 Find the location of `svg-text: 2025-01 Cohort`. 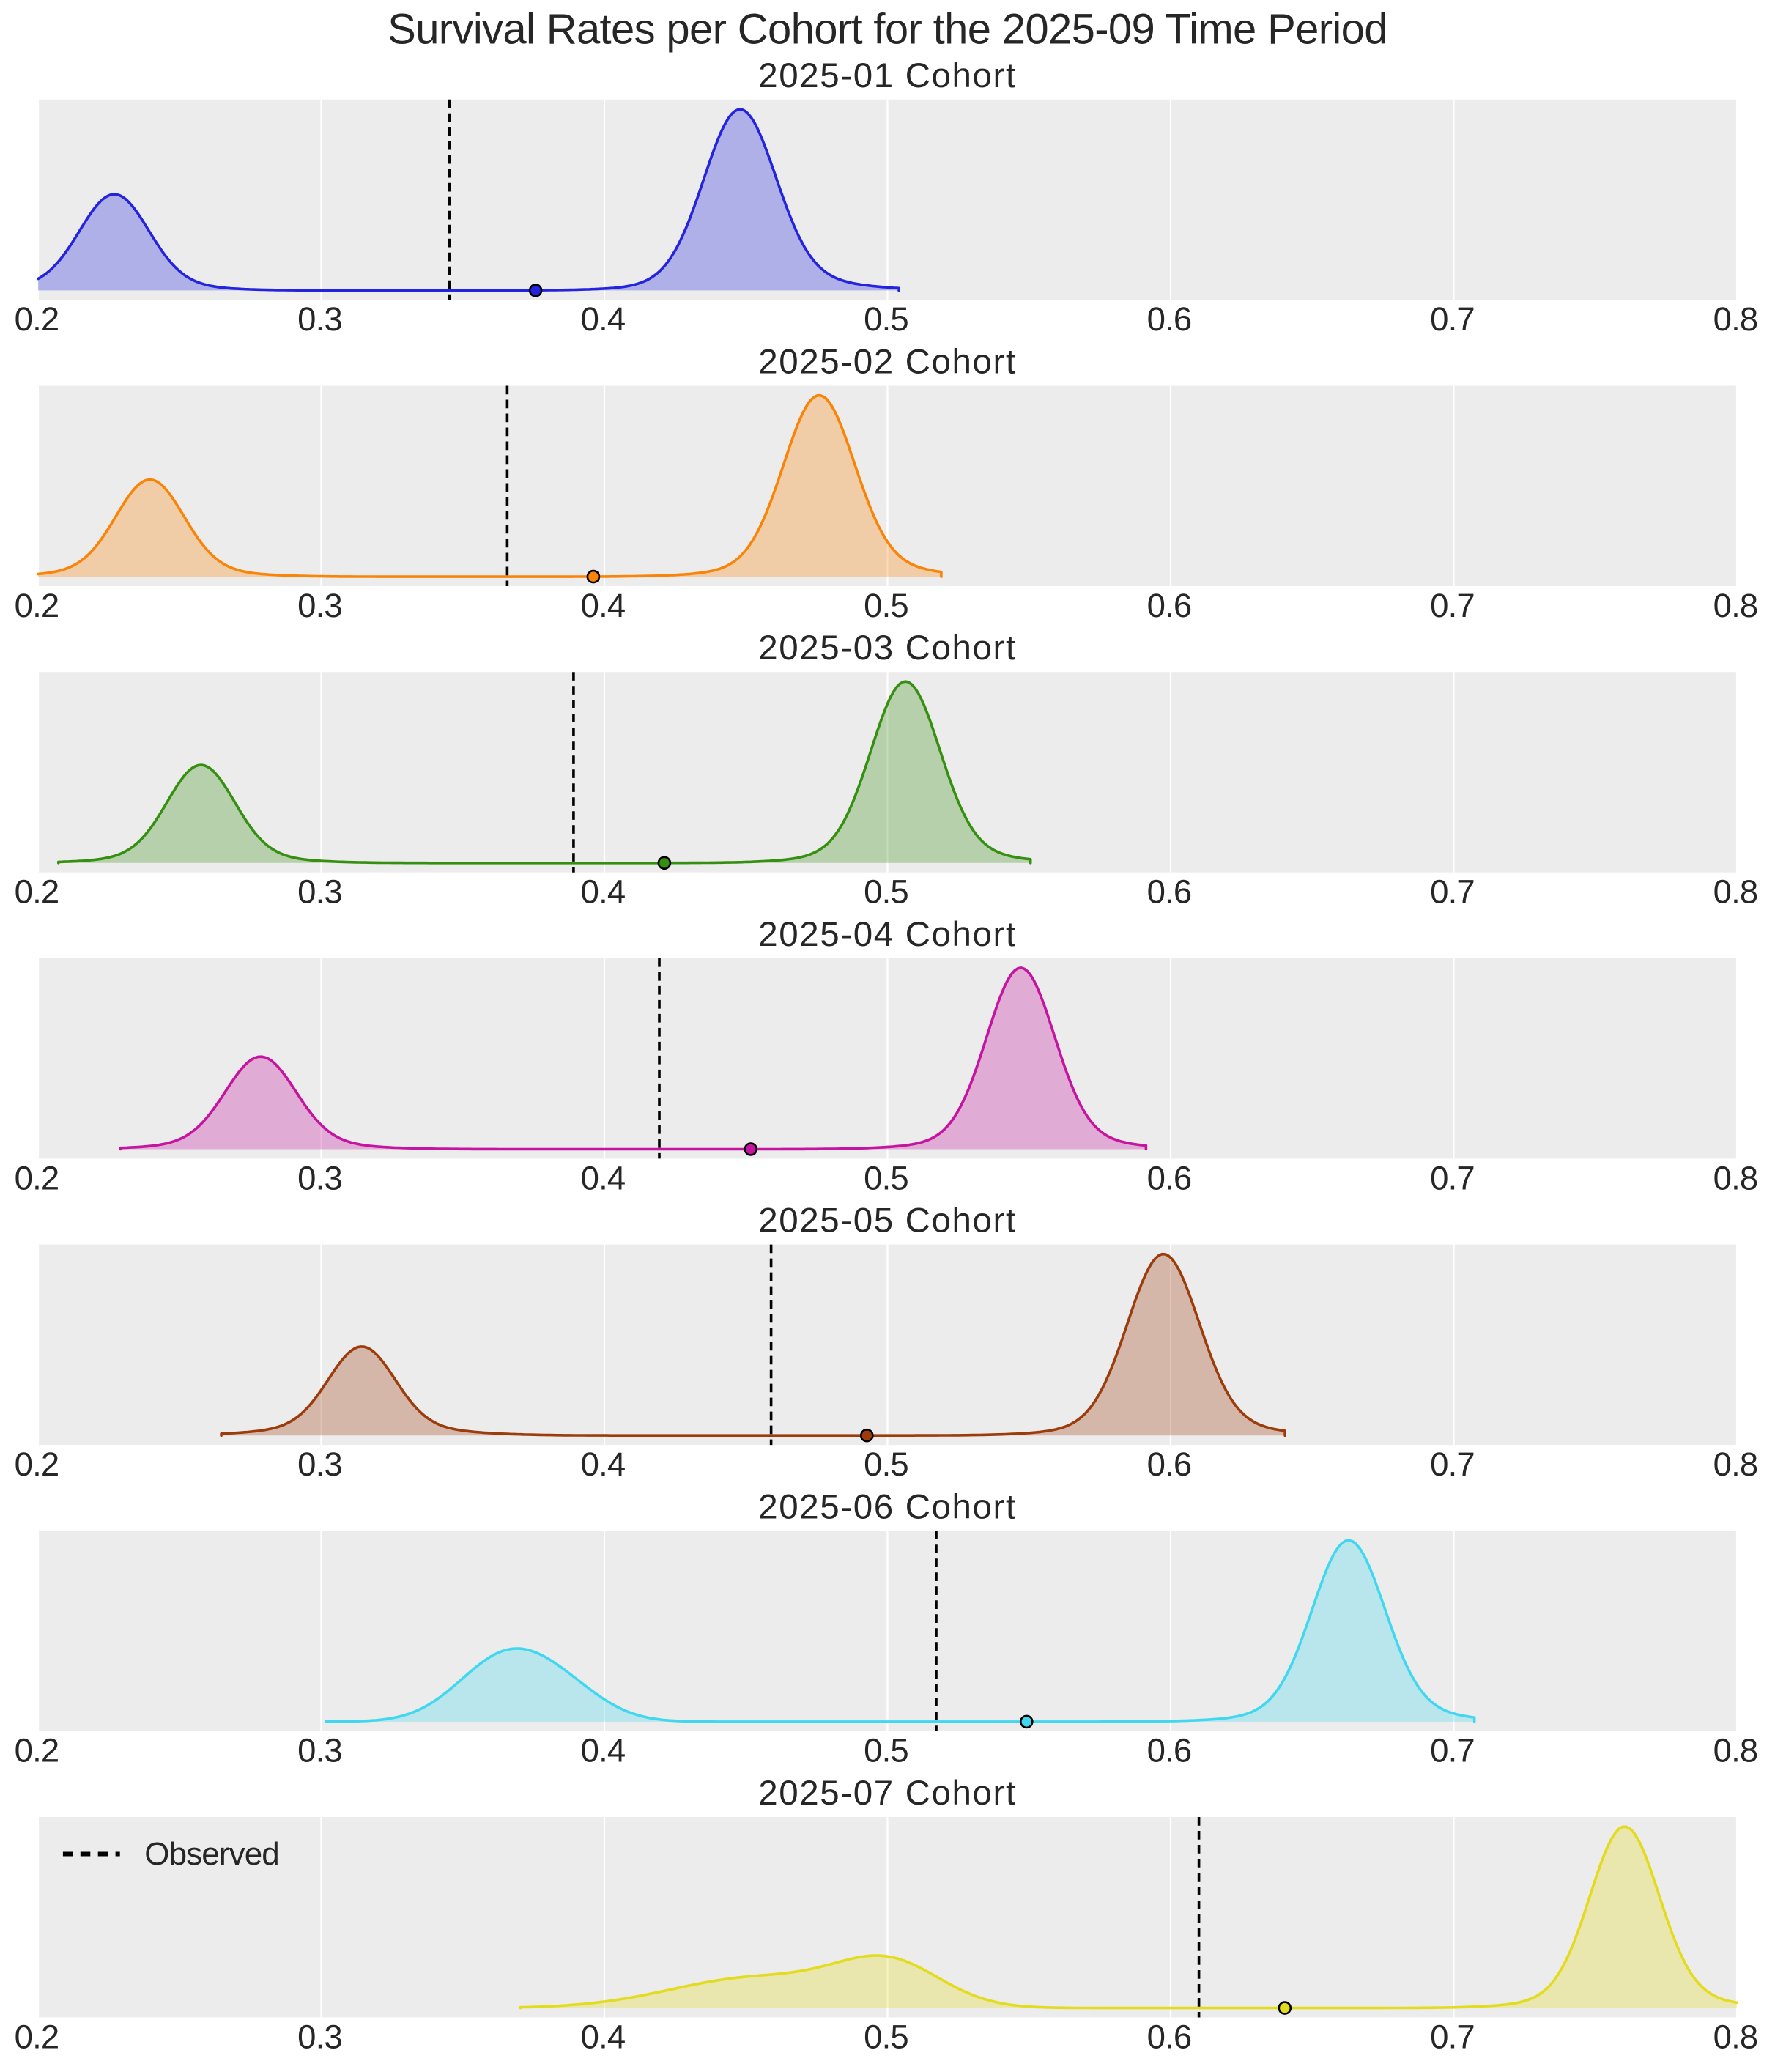

svg-text: 2025-01 Cohort is located at coordinates (887, 75).